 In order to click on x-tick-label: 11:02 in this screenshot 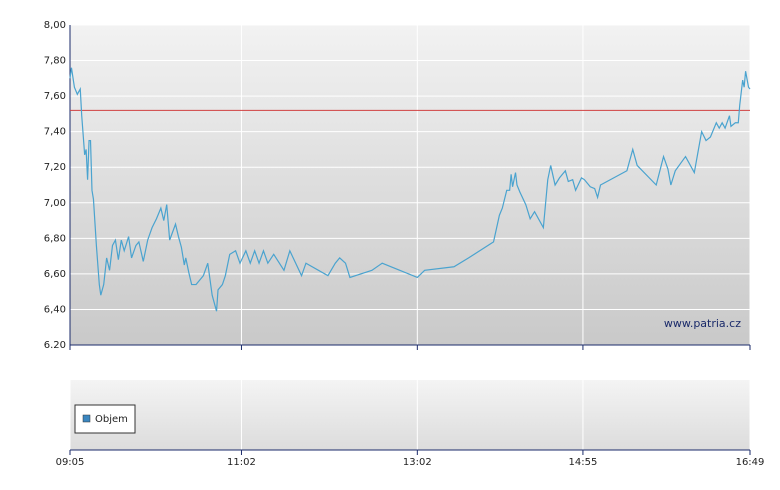, I will do `click(241, 462)`.